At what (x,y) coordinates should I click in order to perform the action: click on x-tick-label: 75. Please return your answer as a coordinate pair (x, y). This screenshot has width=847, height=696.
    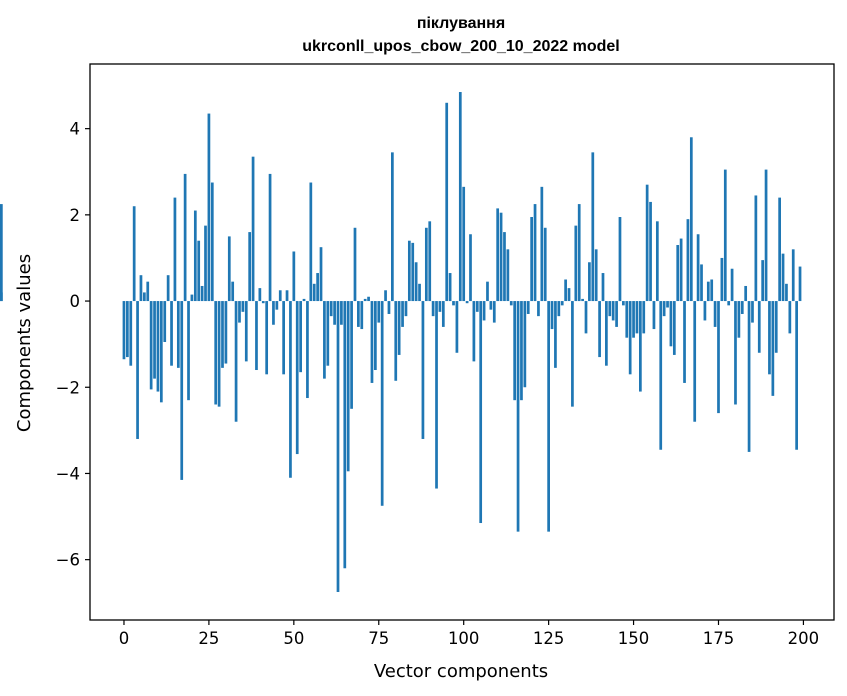
    Looking at the image, I should click on (378, 638).